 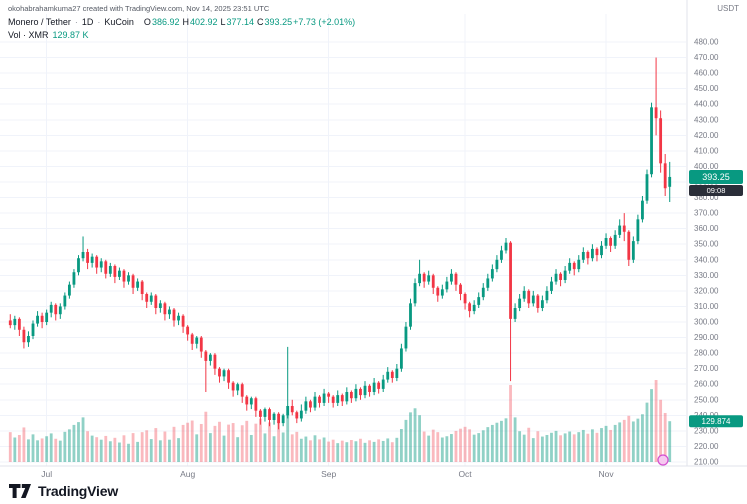 What do you see at coordinates (706, 353) in the screenshot?
I see `svg-text: 280.00` at bounding box center [706, 353].